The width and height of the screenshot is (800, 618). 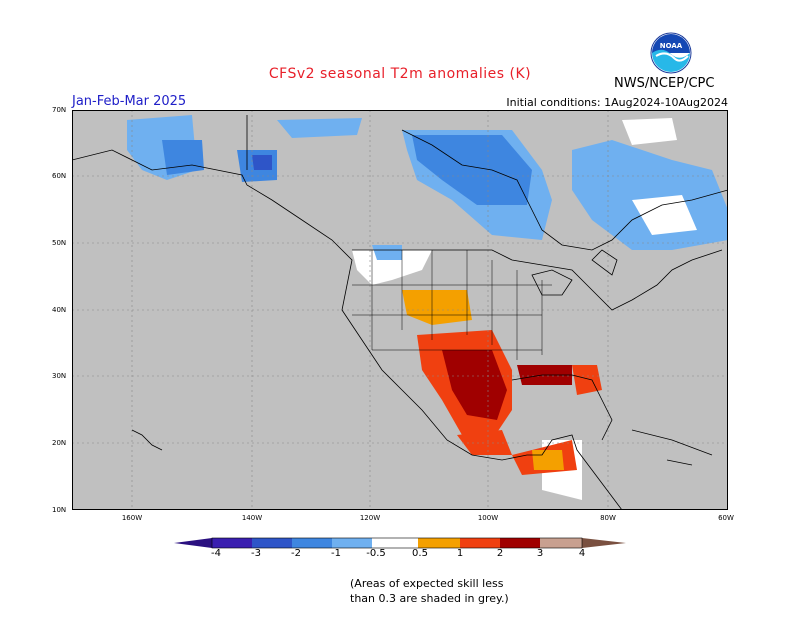 What do you see at coordinates (59, 310) in the screenshot?
I see `lat-tick: 40N` at bounding box center [59, 310].